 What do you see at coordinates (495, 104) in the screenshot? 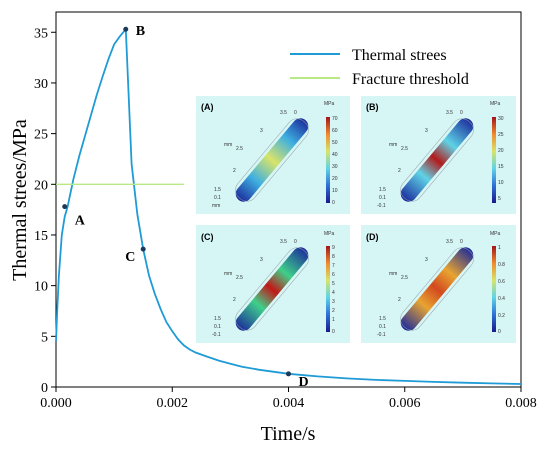
I see `unit-b: MPa` at bounding box center [495, 104].